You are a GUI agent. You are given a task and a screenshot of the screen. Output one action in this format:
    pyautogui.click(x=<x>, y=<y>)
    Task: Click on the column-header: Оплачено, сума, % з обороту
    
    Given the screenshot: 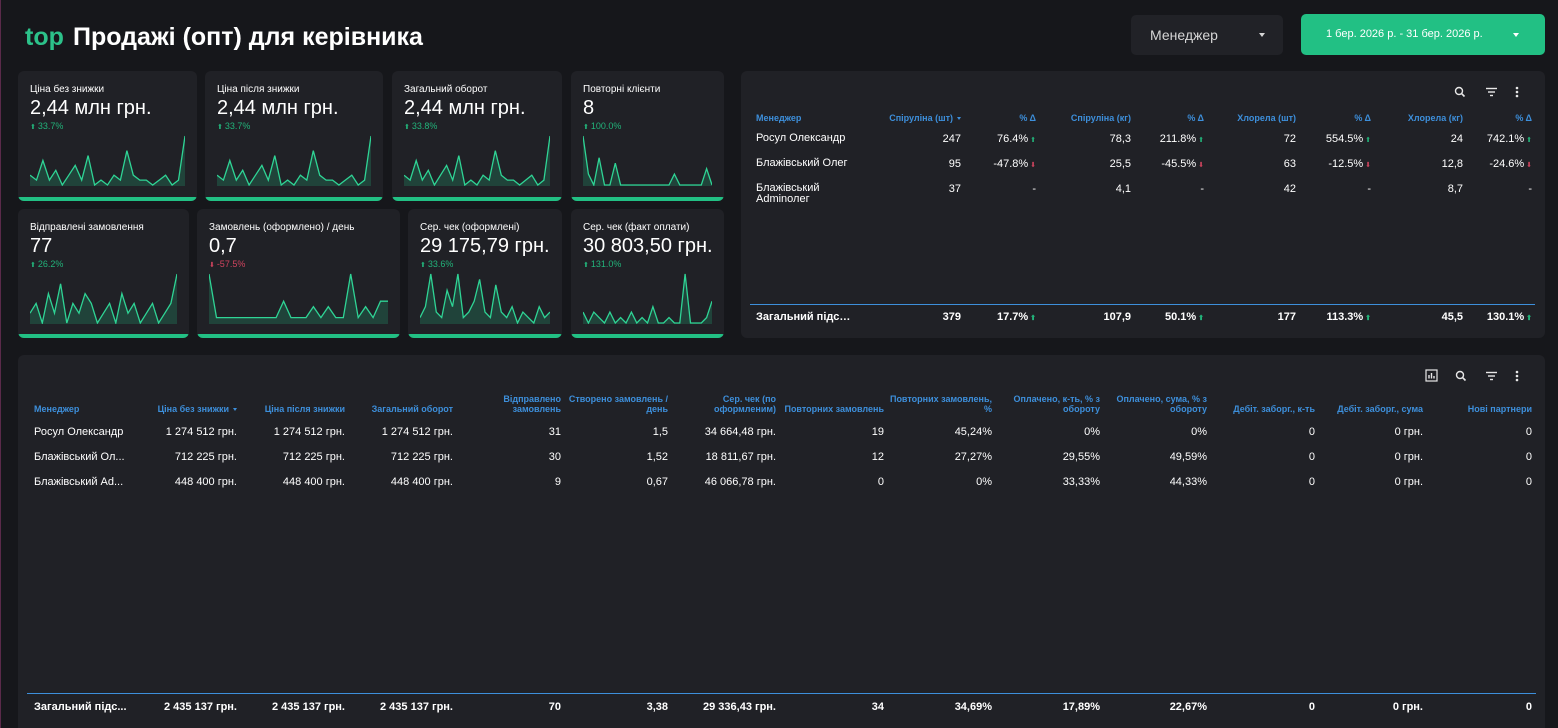 What is the action you would take?
    pyautogui.click(x=1161, y=404)
    